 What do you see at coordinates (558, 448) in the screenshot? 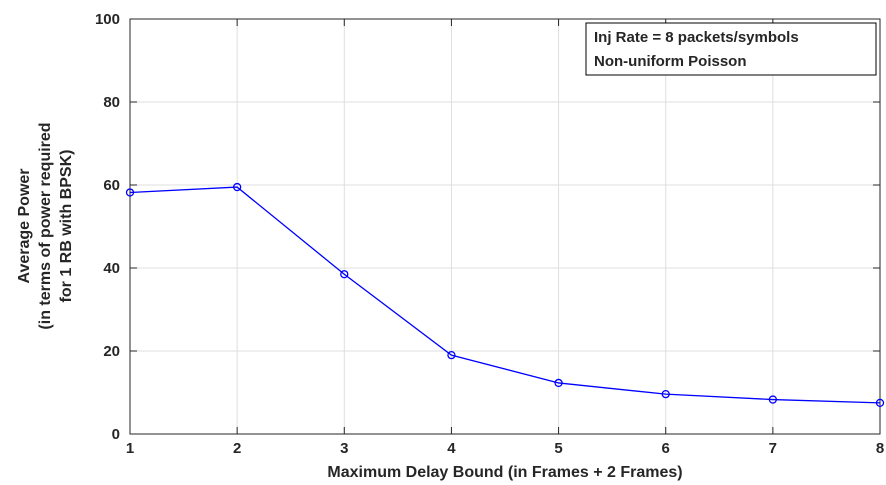
I see `x-tick-label: 5` at bounding box center [558, 448].